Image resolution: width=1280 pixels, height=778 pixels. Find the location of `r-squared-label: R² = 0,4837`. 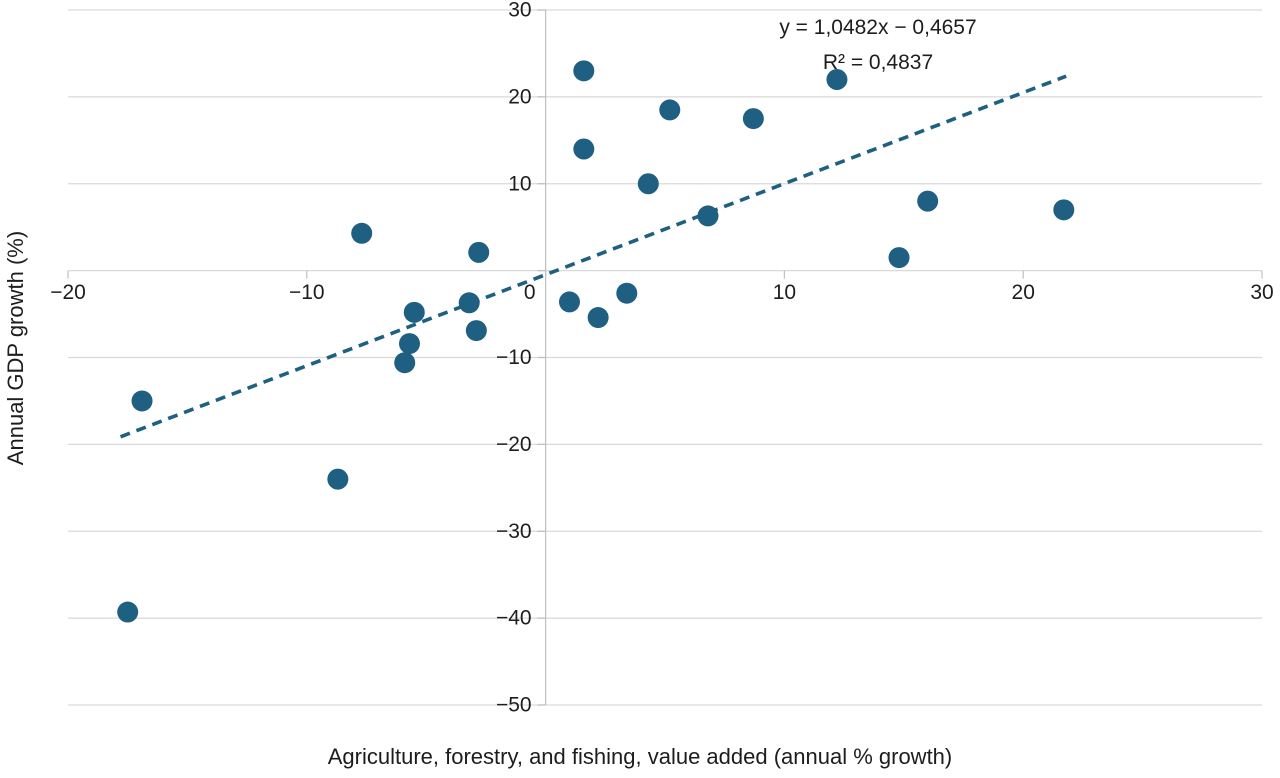

r-squared-label: R² = 0,4837 is located at coordinates (878, 62).